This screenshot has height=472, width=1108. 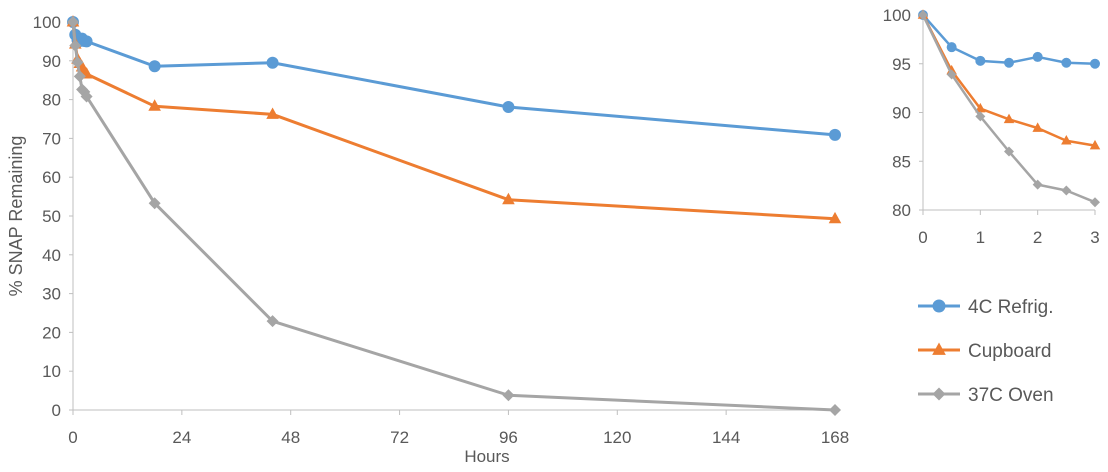 I want to click on x-tick-label: 96, so click(x=508, y=437).